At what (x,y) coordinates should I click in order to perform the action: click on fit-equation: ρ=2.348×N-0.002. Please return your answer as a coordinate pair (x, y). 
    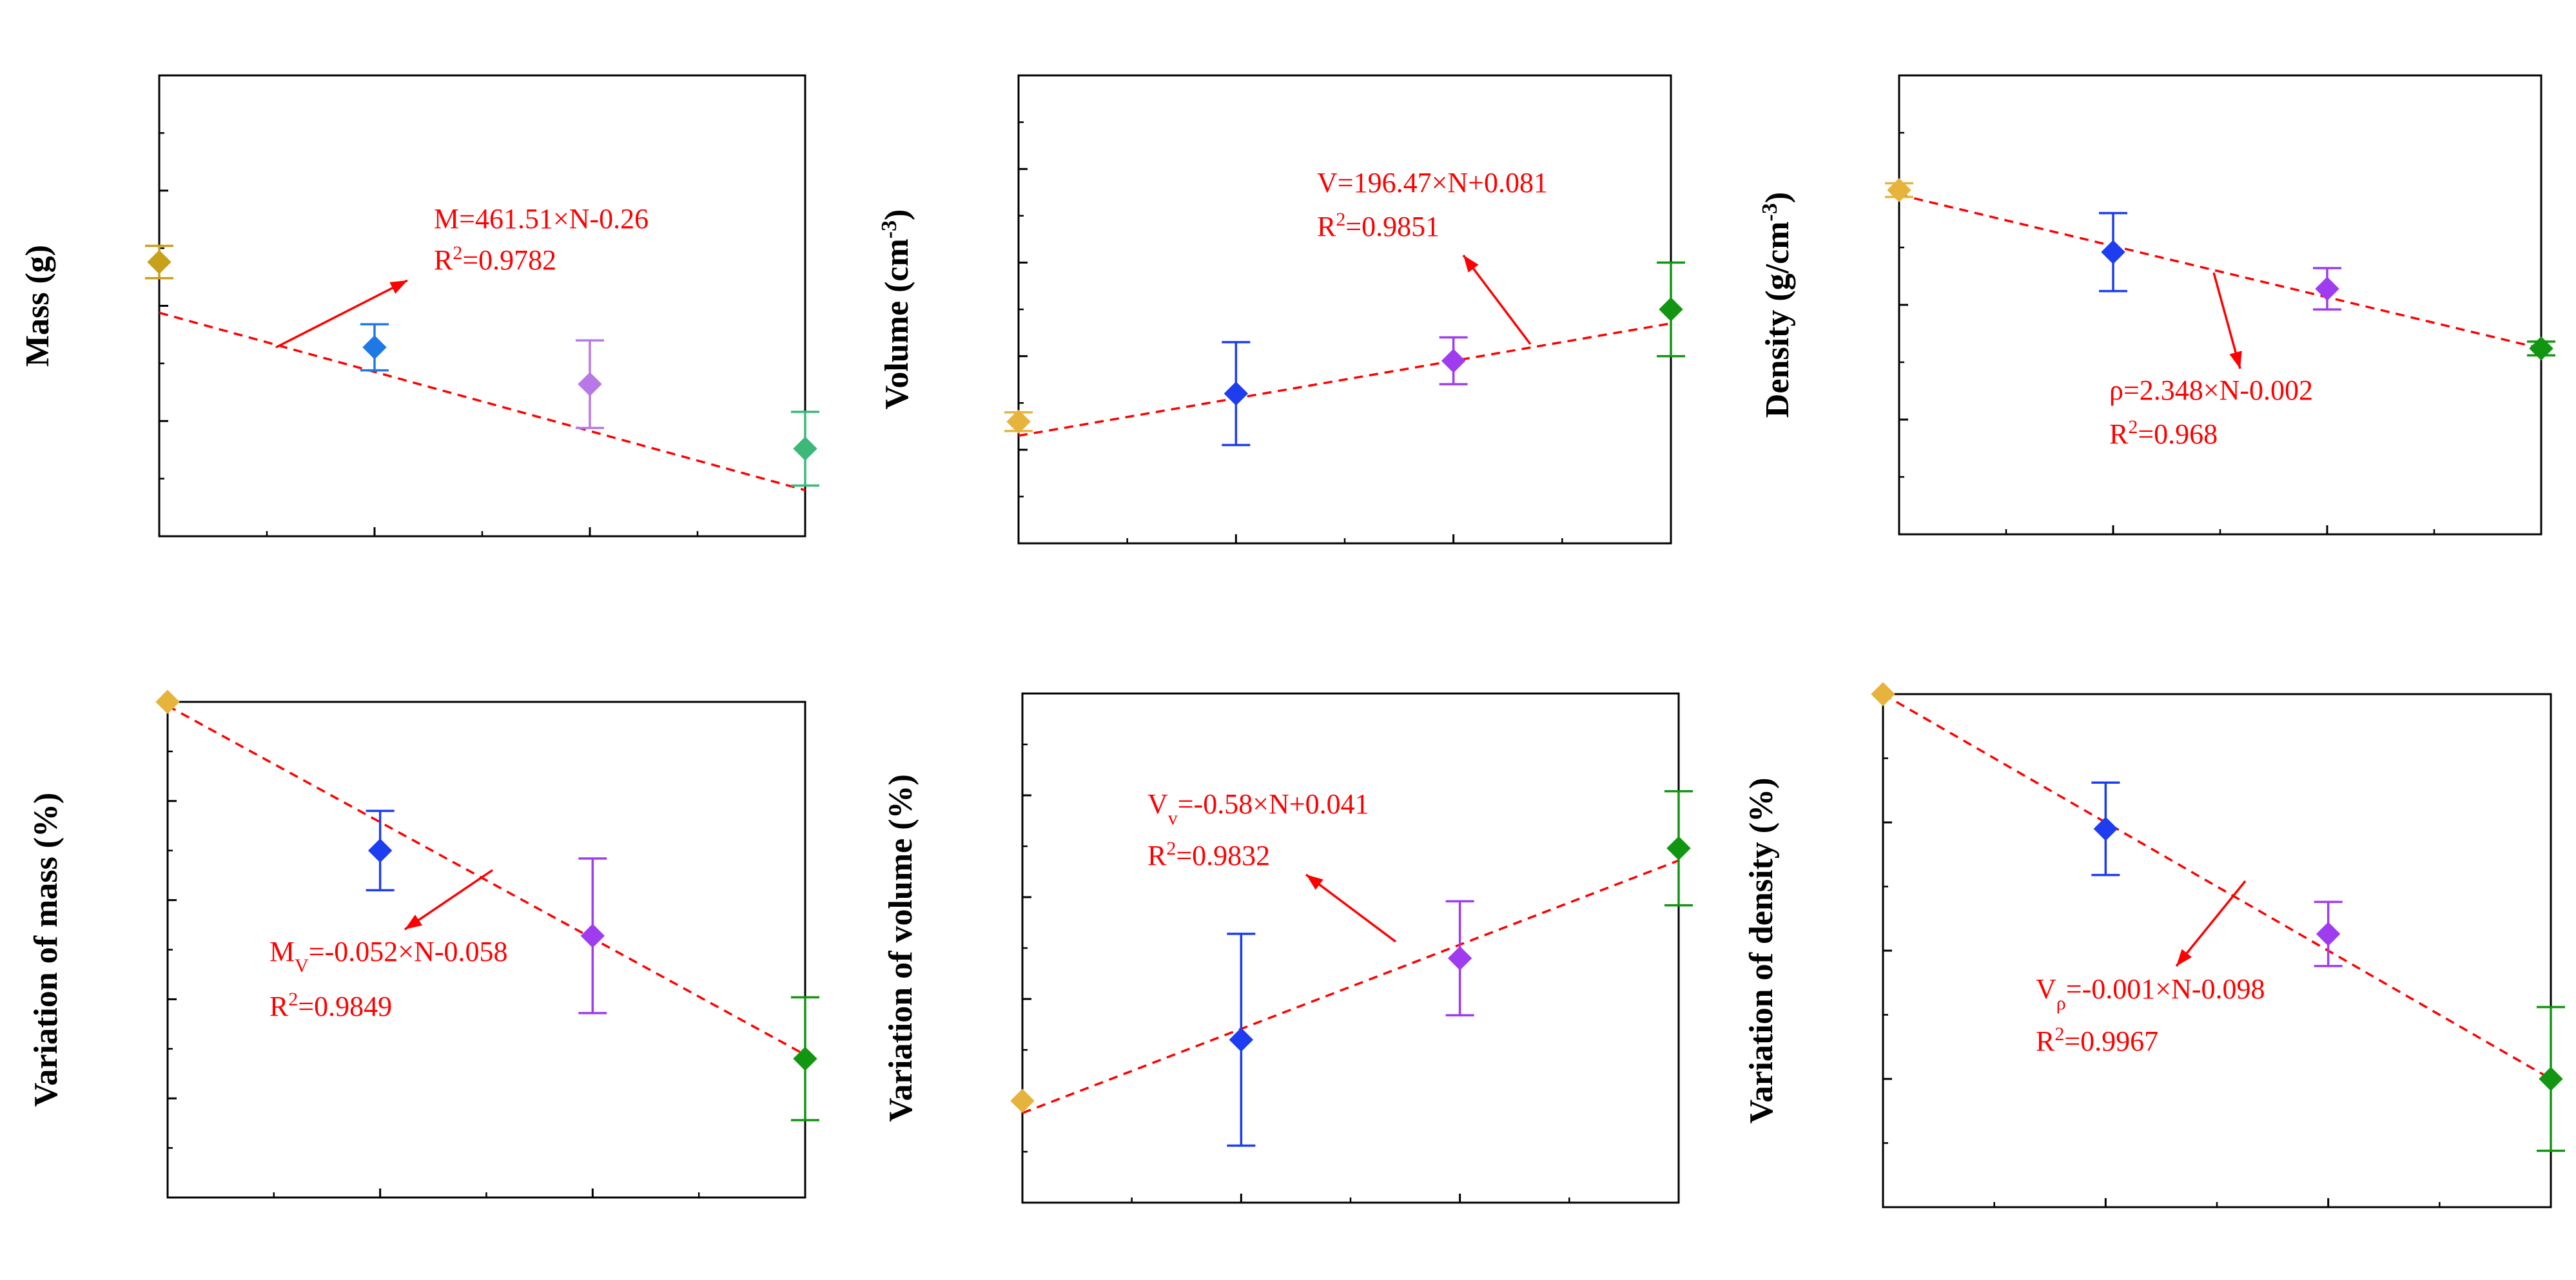
    Looking at the image, I should click on (2211, 390).